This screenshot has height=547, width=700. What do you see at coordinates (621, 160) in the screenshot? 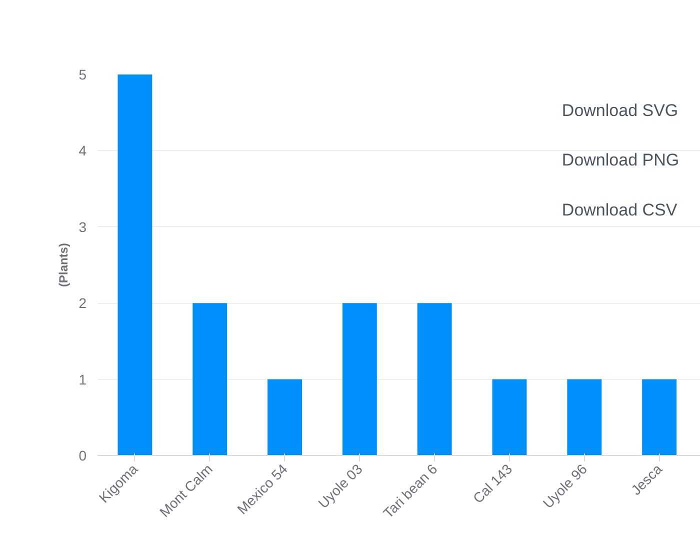
I see `annotation: Download PNG` at bounding box center [621, 160].